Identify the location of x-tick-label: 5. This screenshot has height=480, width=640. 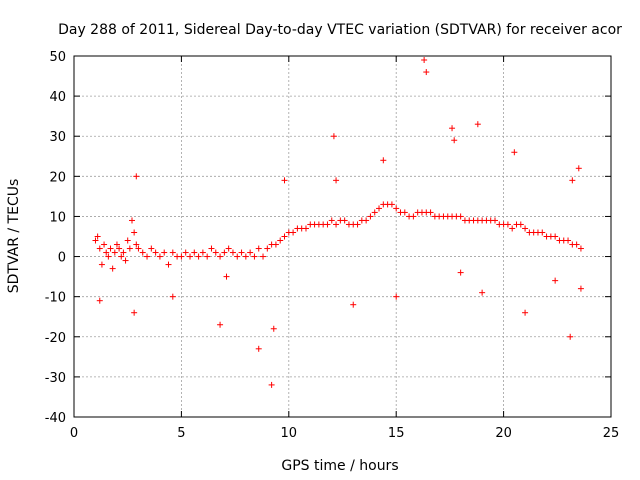
(181, 433).